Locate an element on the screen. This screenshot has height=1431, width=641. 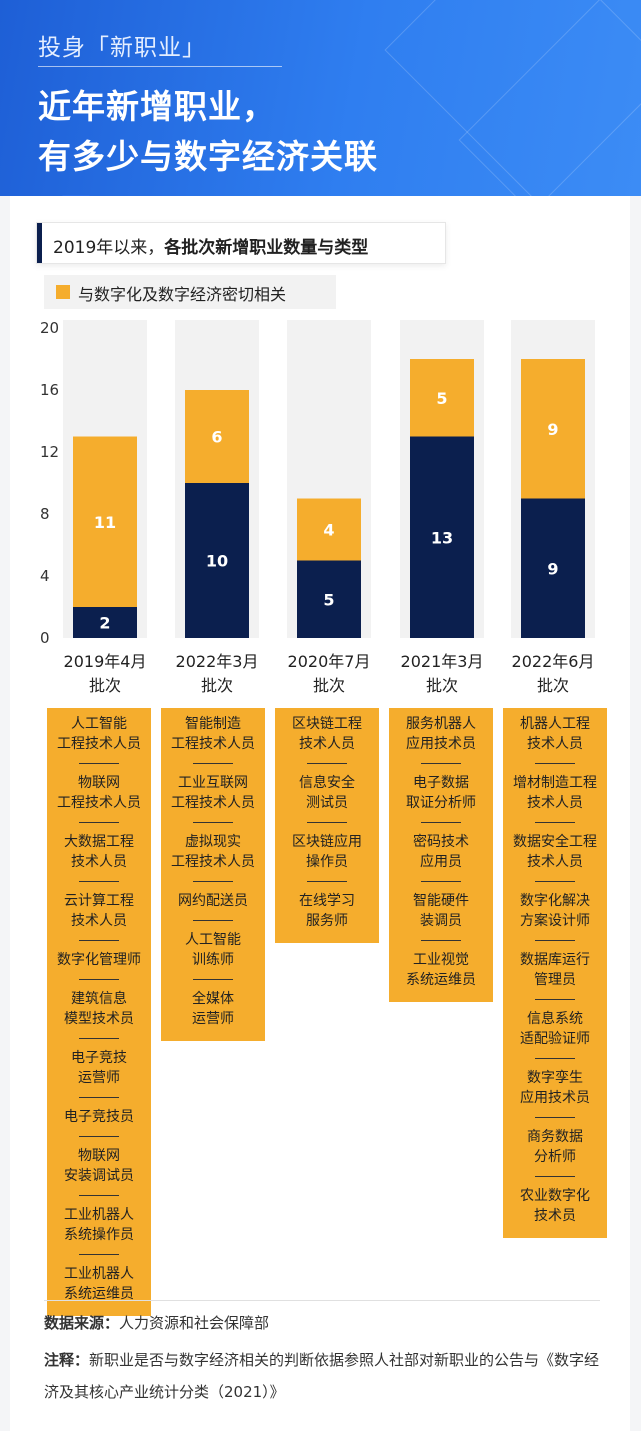
occupation-item: 大数据工程 技术人员 is located at coordinates (99, 852).